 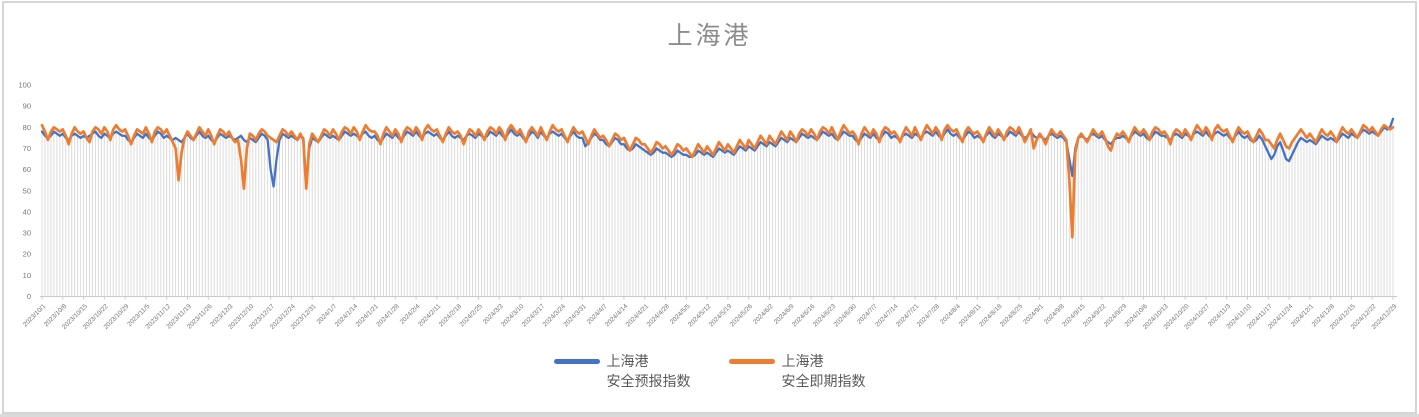 What do you see at coordinates (27, 211) in the screenshot?
I see `y-tick-label: 40` at bounding box center [27, 211].